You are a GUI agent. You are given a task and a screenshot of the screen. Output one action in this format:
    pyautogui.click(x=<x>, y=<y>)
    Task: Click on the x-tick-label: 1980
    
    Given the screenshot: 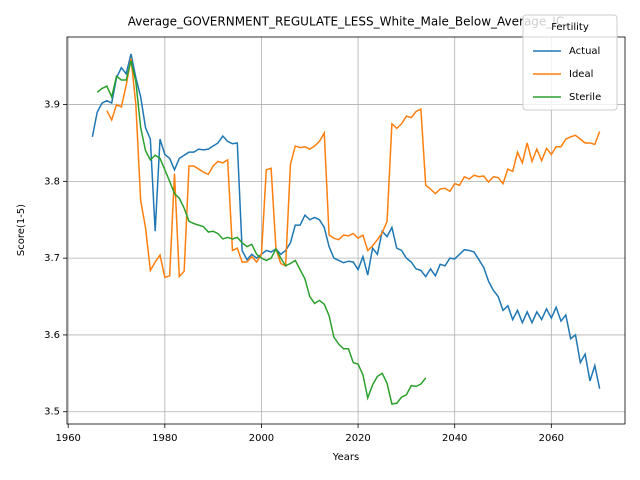 What is the action you would take?
    pyautogui.click(x=164, y=438)
    